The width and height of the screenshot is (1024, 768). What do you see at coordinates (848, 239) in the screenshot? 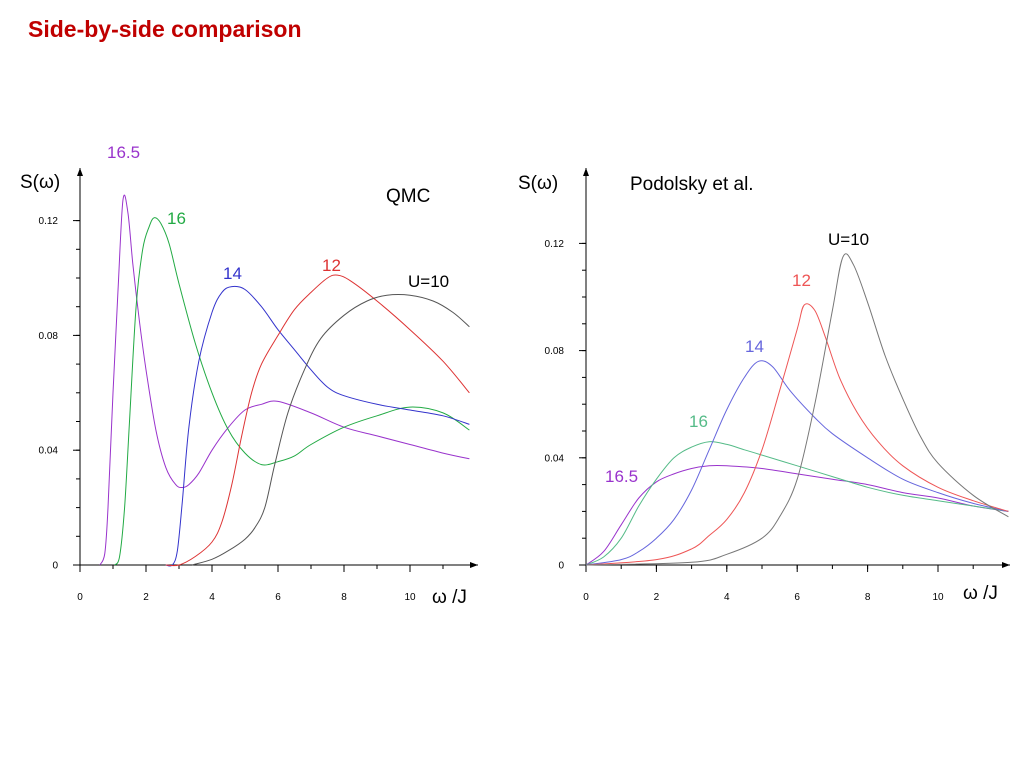
I see `podolsky-series-label-u-10: U=10` at bounding box center [848, 239].